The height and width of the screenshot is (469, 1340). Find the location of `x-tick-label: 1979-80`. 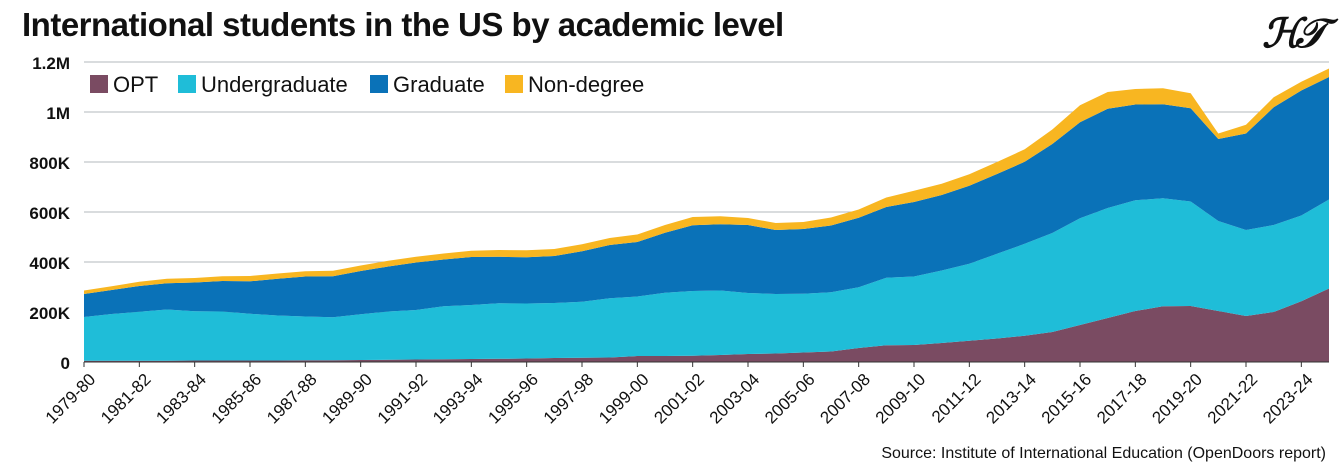

x-tick-label: 1979-80 is located at coordinates (71, 399).